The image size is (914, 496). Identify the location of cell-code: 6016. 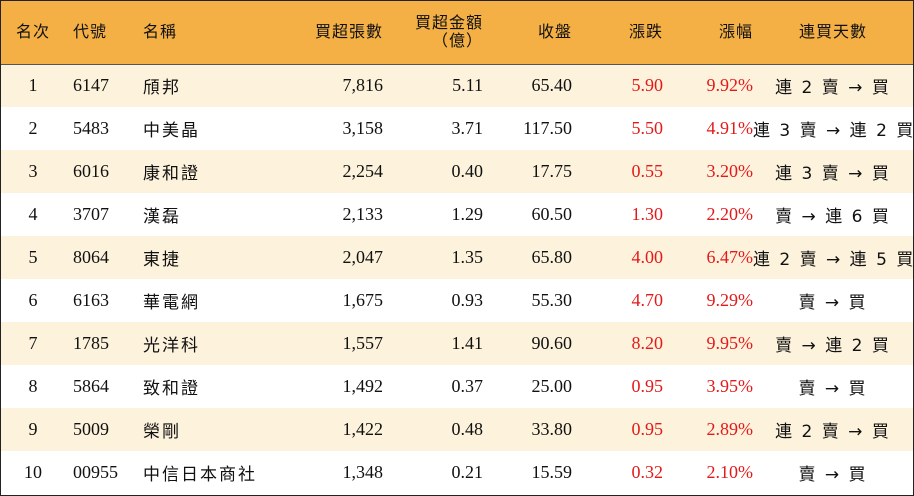
(91, 171).